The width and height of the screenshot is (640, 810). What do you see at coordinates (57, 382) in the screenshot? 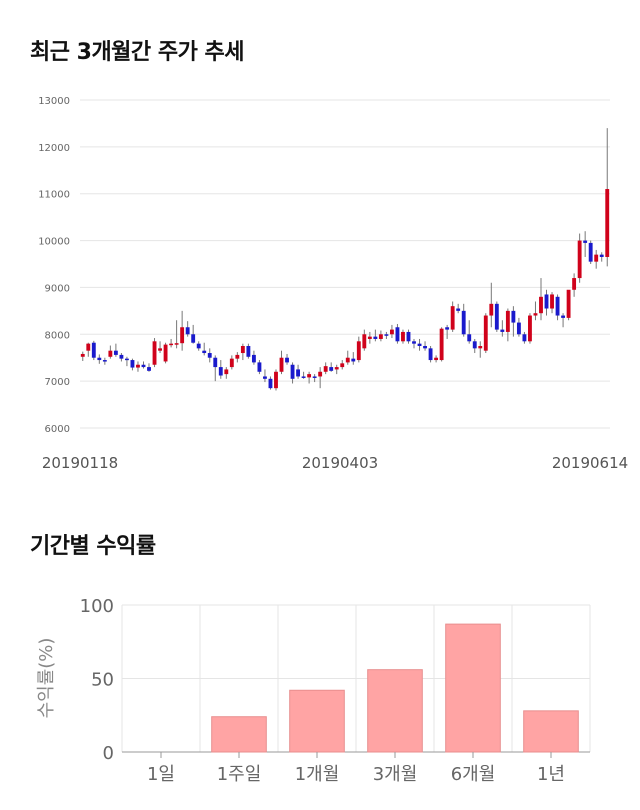
I see `price-y-tick-label: 7000` at bounding box center [57, 382].